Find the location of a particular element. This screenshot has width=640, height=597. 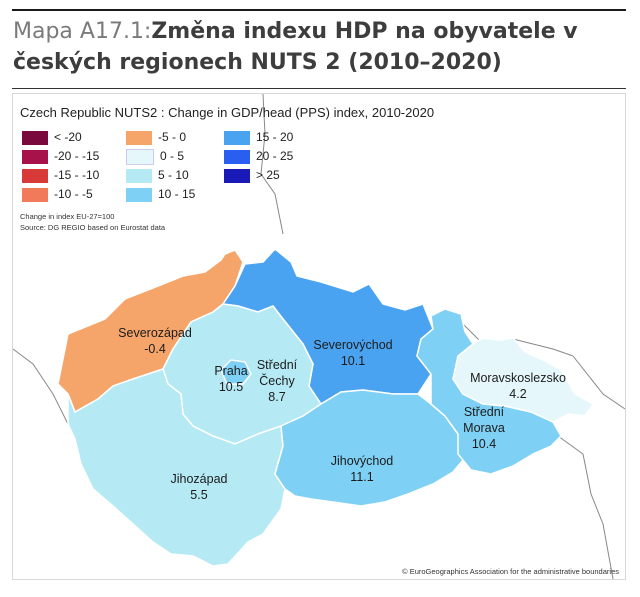

border-line-south is located at coordinates (585, 507).